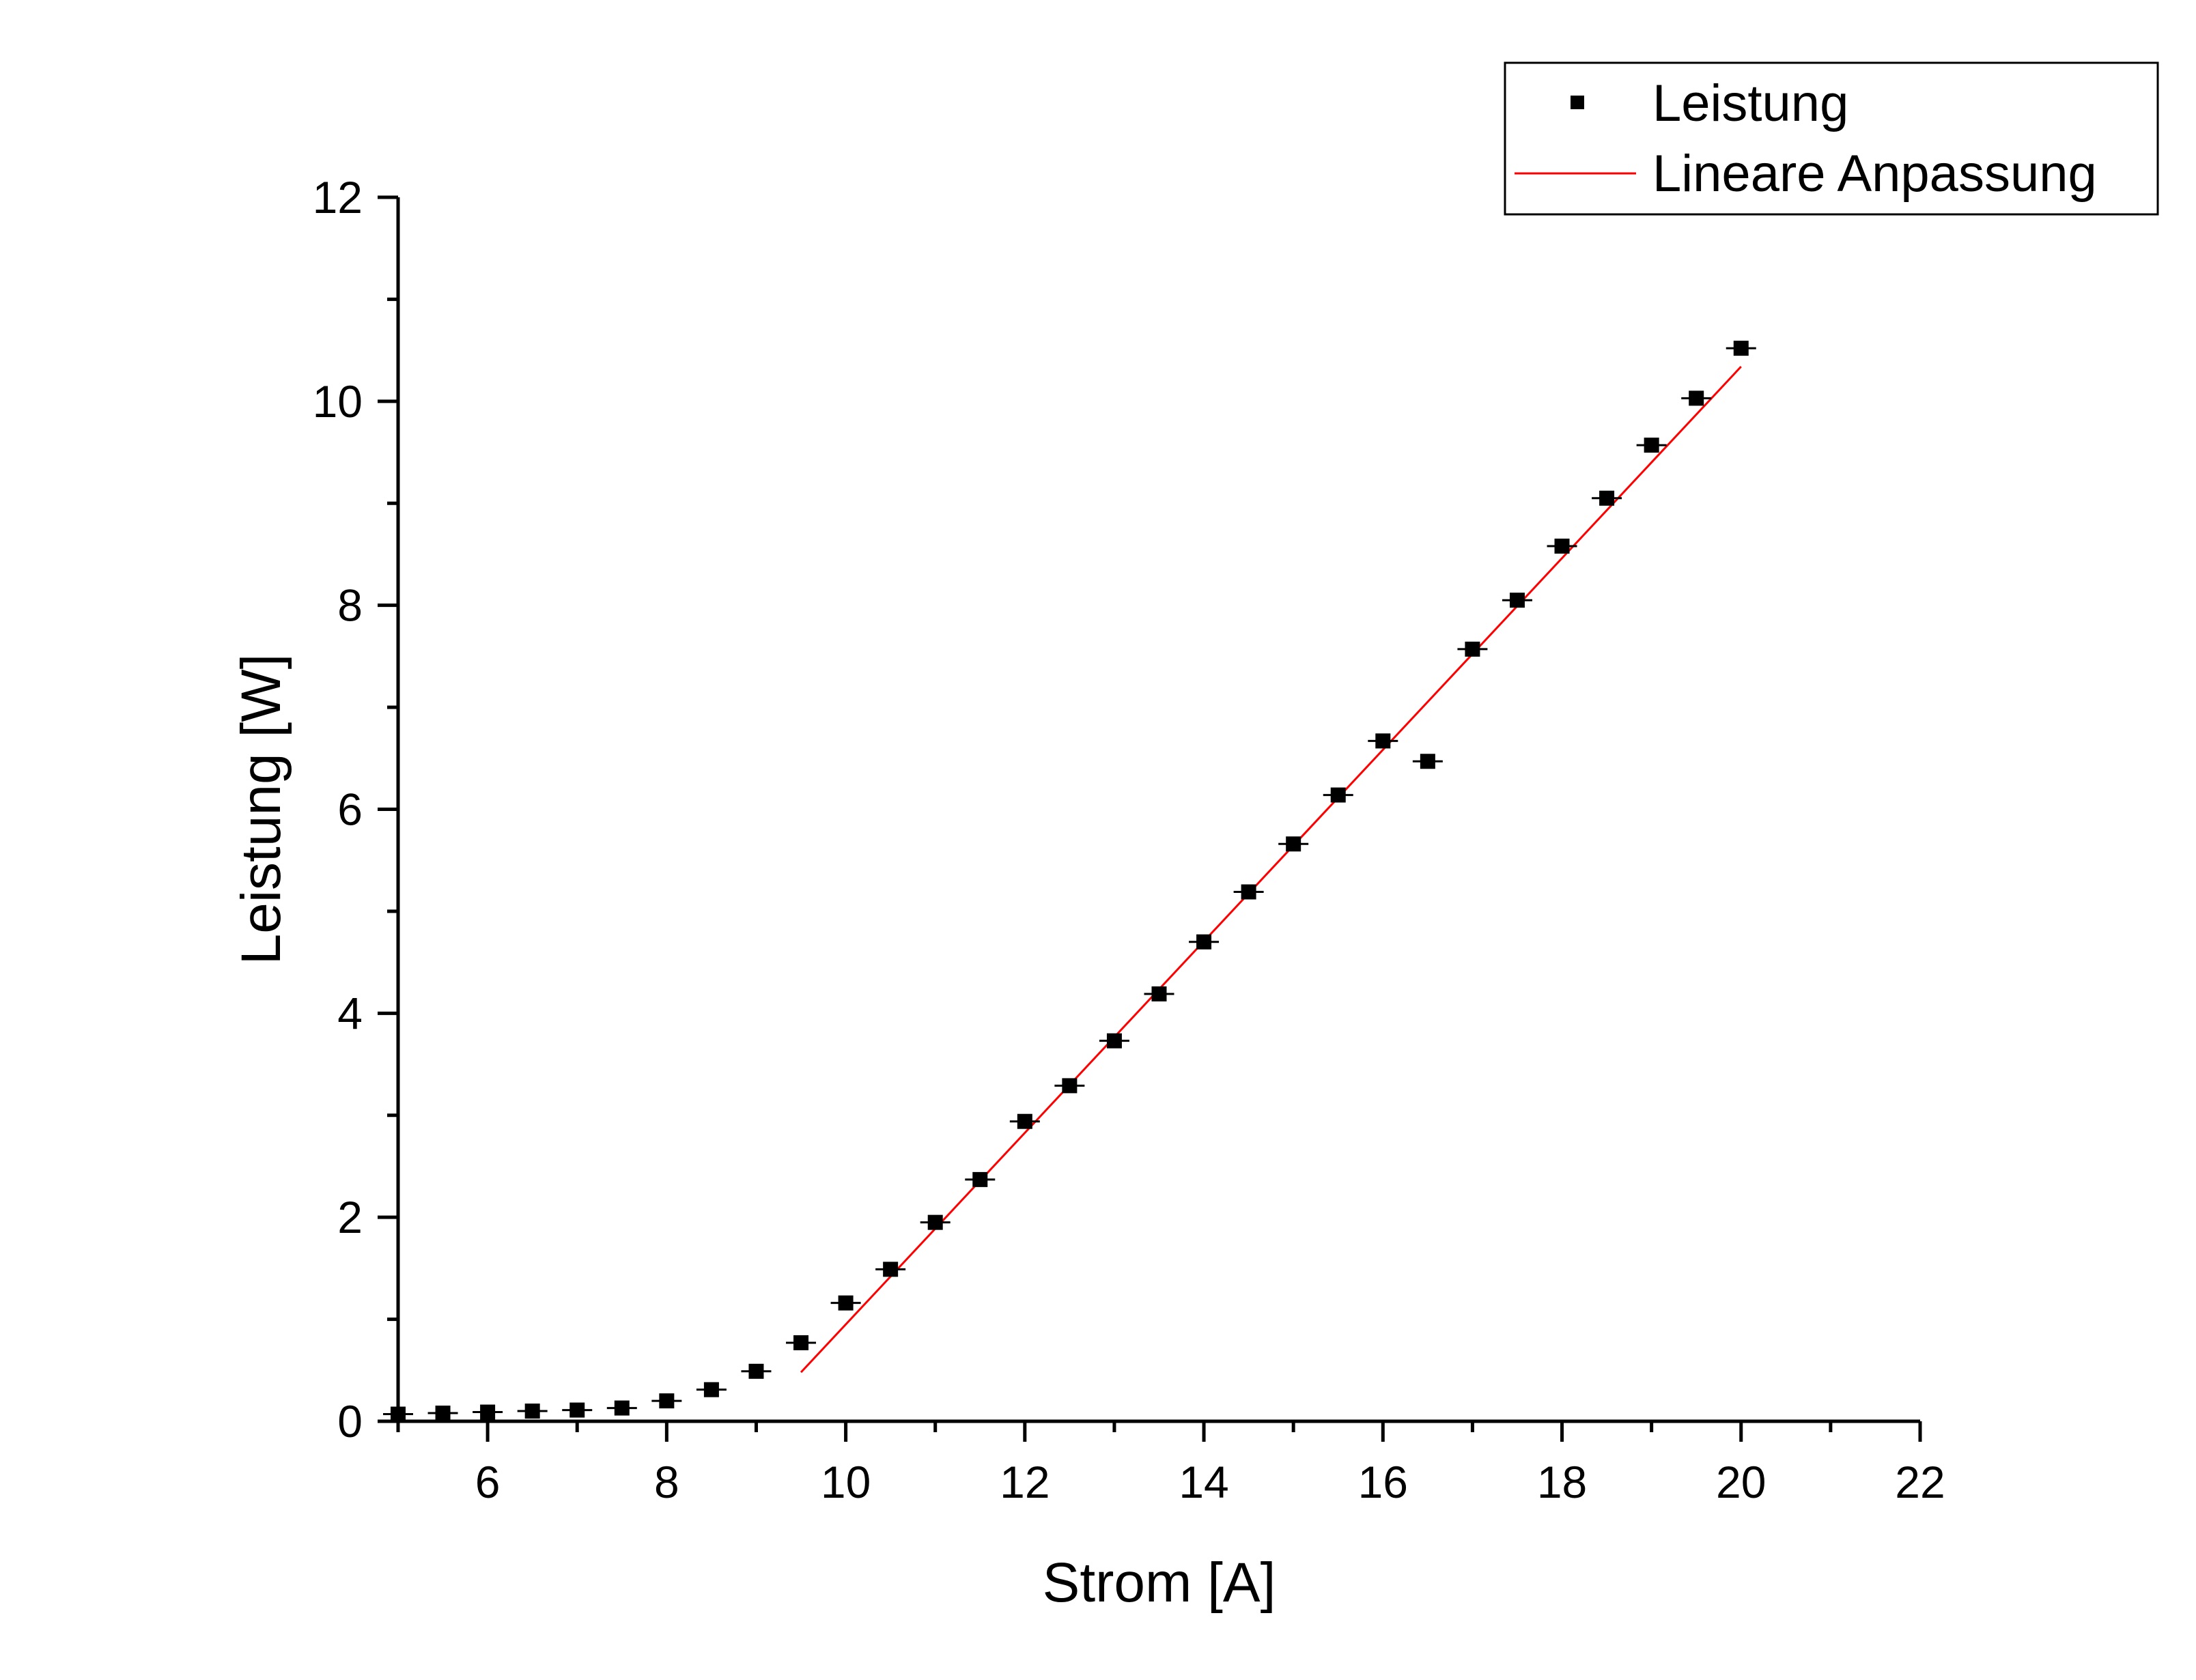  I want to click on x-tick-label: 22, so click(1920, 1482).